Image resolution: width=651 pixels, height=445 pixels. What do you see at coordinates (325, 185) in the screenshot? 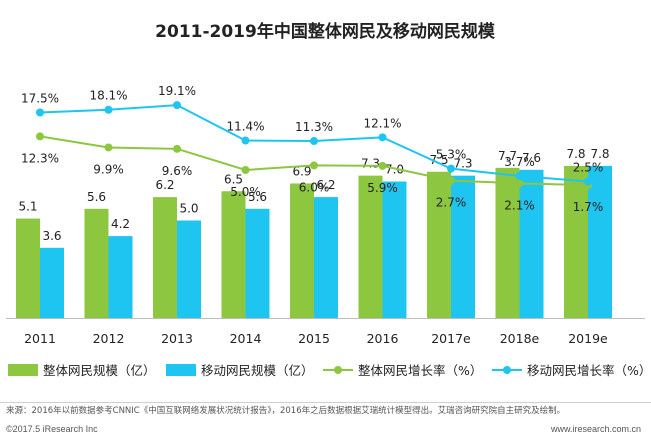
I see `bar-label-mobile-2015: 6.2` at bounding box center [325, 185].